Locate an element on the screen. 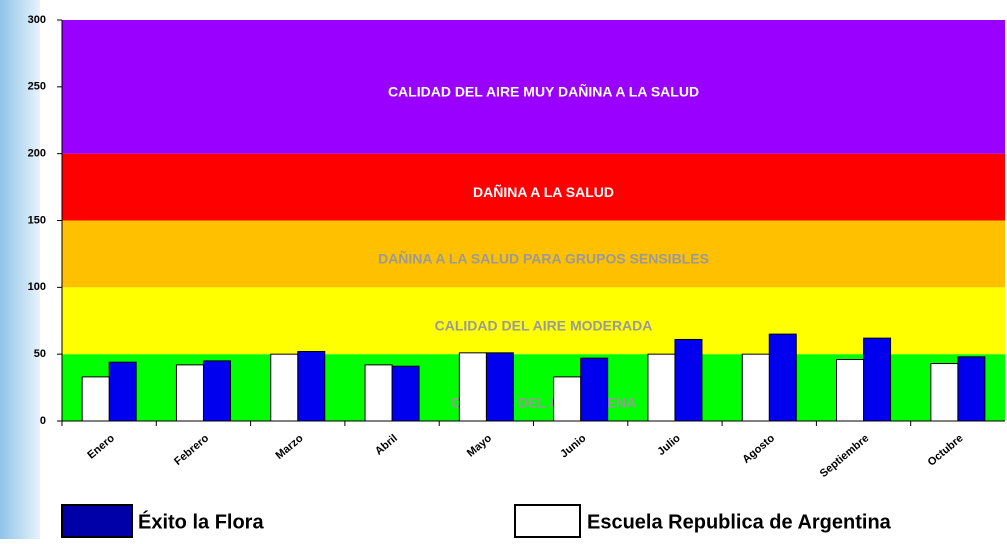 The height and width of the screenshot is (544, 1007). y-tick-label: 150 is located at coordinates (37, 220).